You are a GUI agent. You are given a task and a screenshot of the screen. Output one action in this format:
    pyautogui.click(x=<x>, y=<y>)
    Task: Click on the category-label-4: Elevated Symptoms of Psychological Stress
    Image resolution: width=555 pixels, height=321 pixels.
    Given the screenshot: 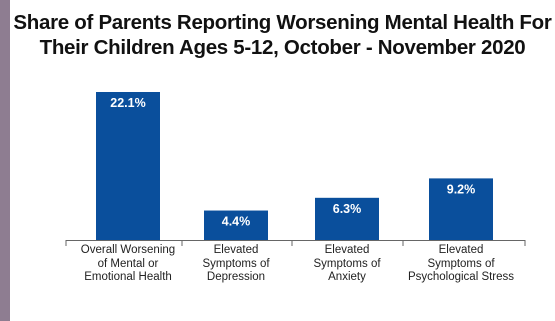 What is the action you would take?
    pyautogui.click(x=461, y=264)
    